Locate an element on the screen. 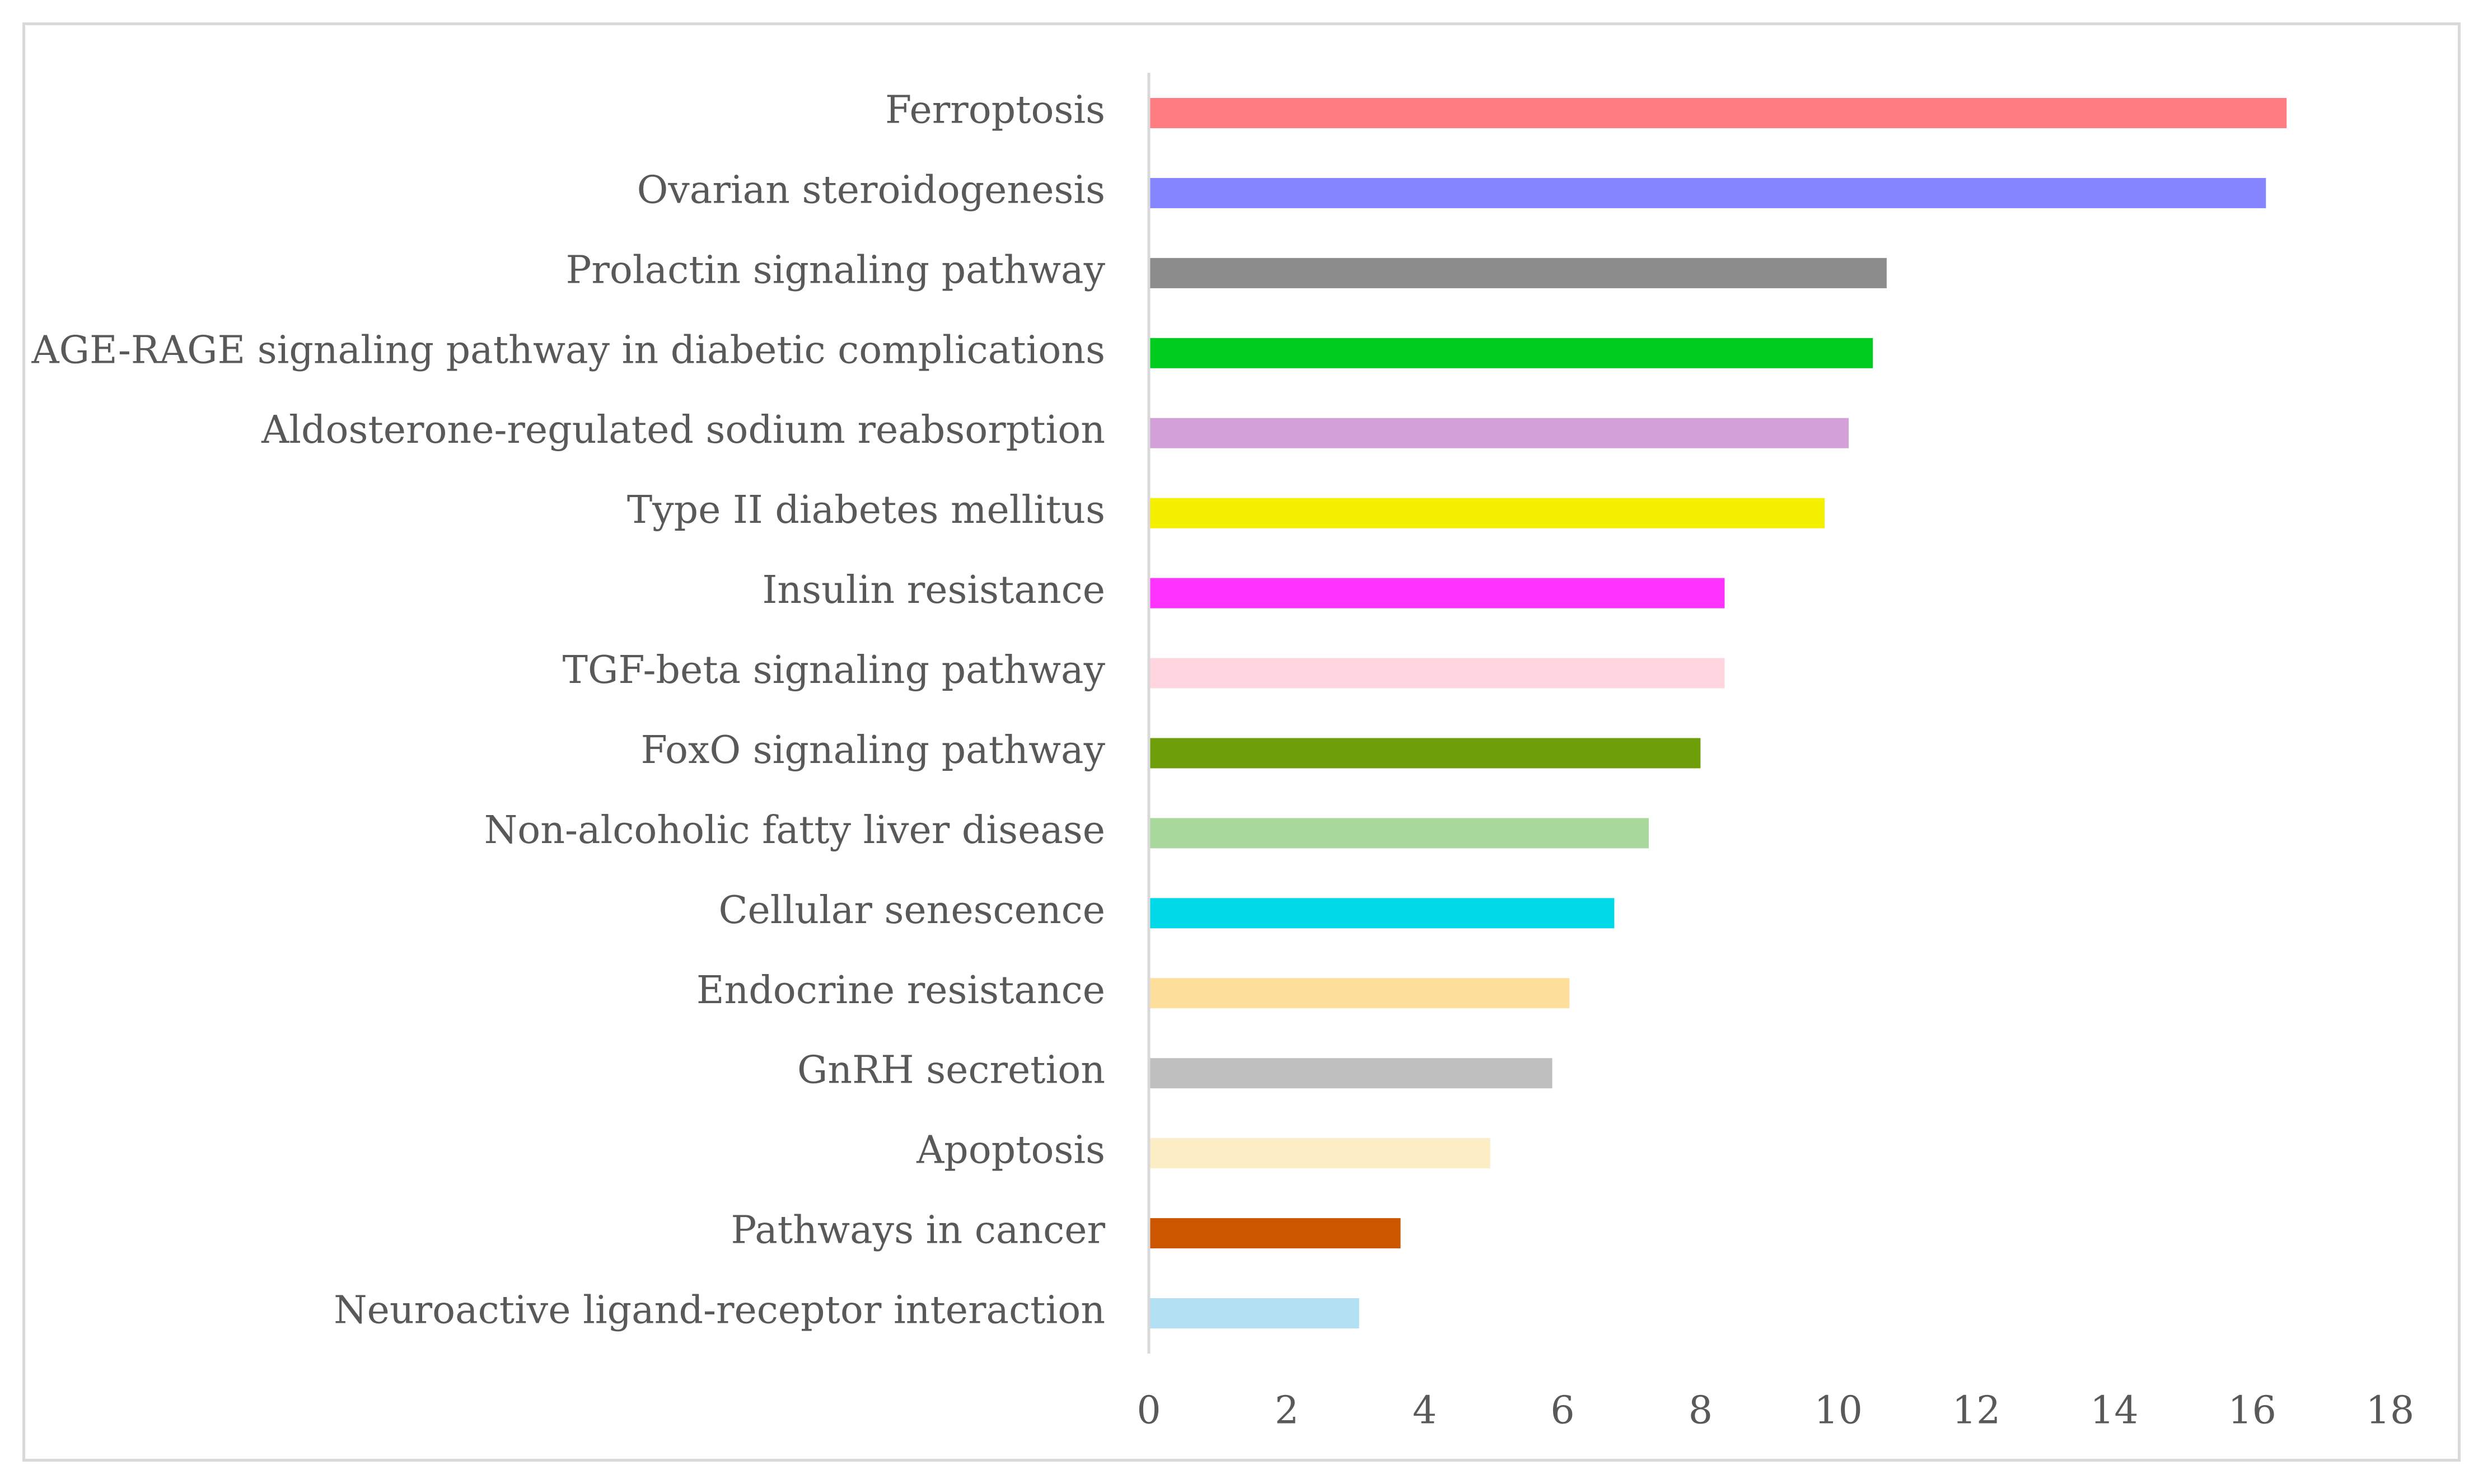  category-label-11: Endocrine resistance is located at coordinates (900, 990).